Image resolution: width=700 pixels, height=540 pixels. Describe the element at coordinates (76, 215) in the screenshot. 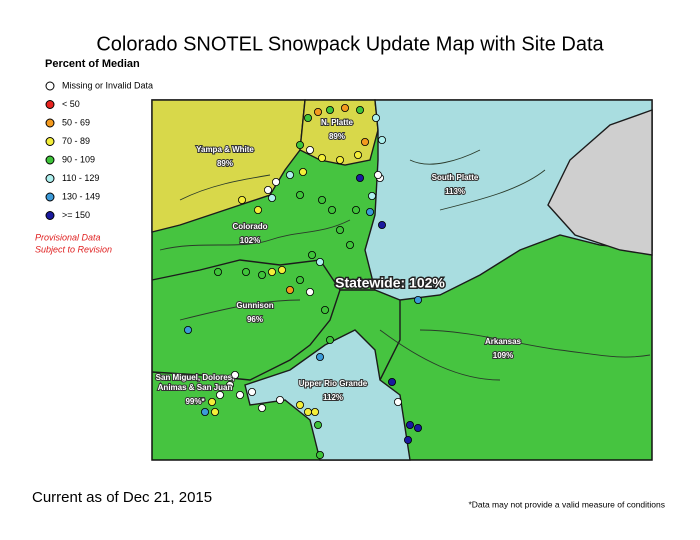

I see `legend-label: >= 150` at that location.